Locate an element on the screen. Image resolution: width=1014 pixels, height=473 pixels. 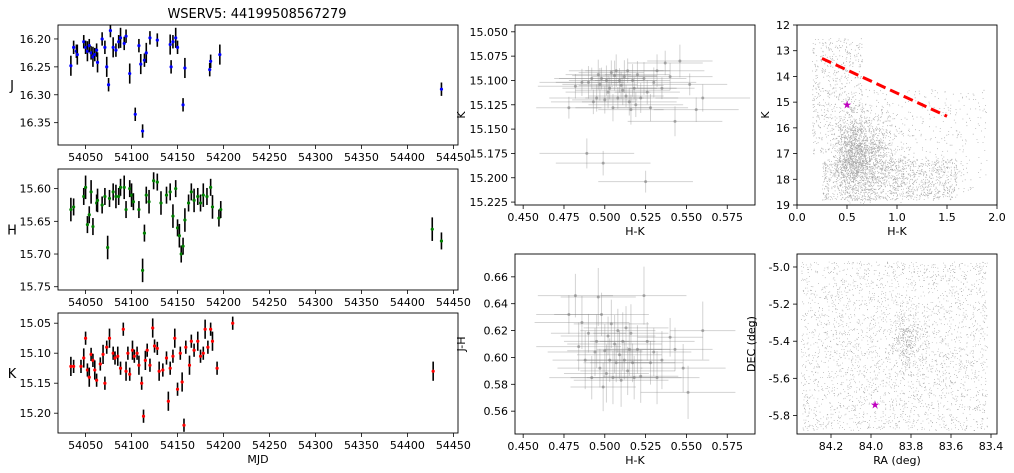
x-tick-label: 0.550 is located at coordinates (687, 446).